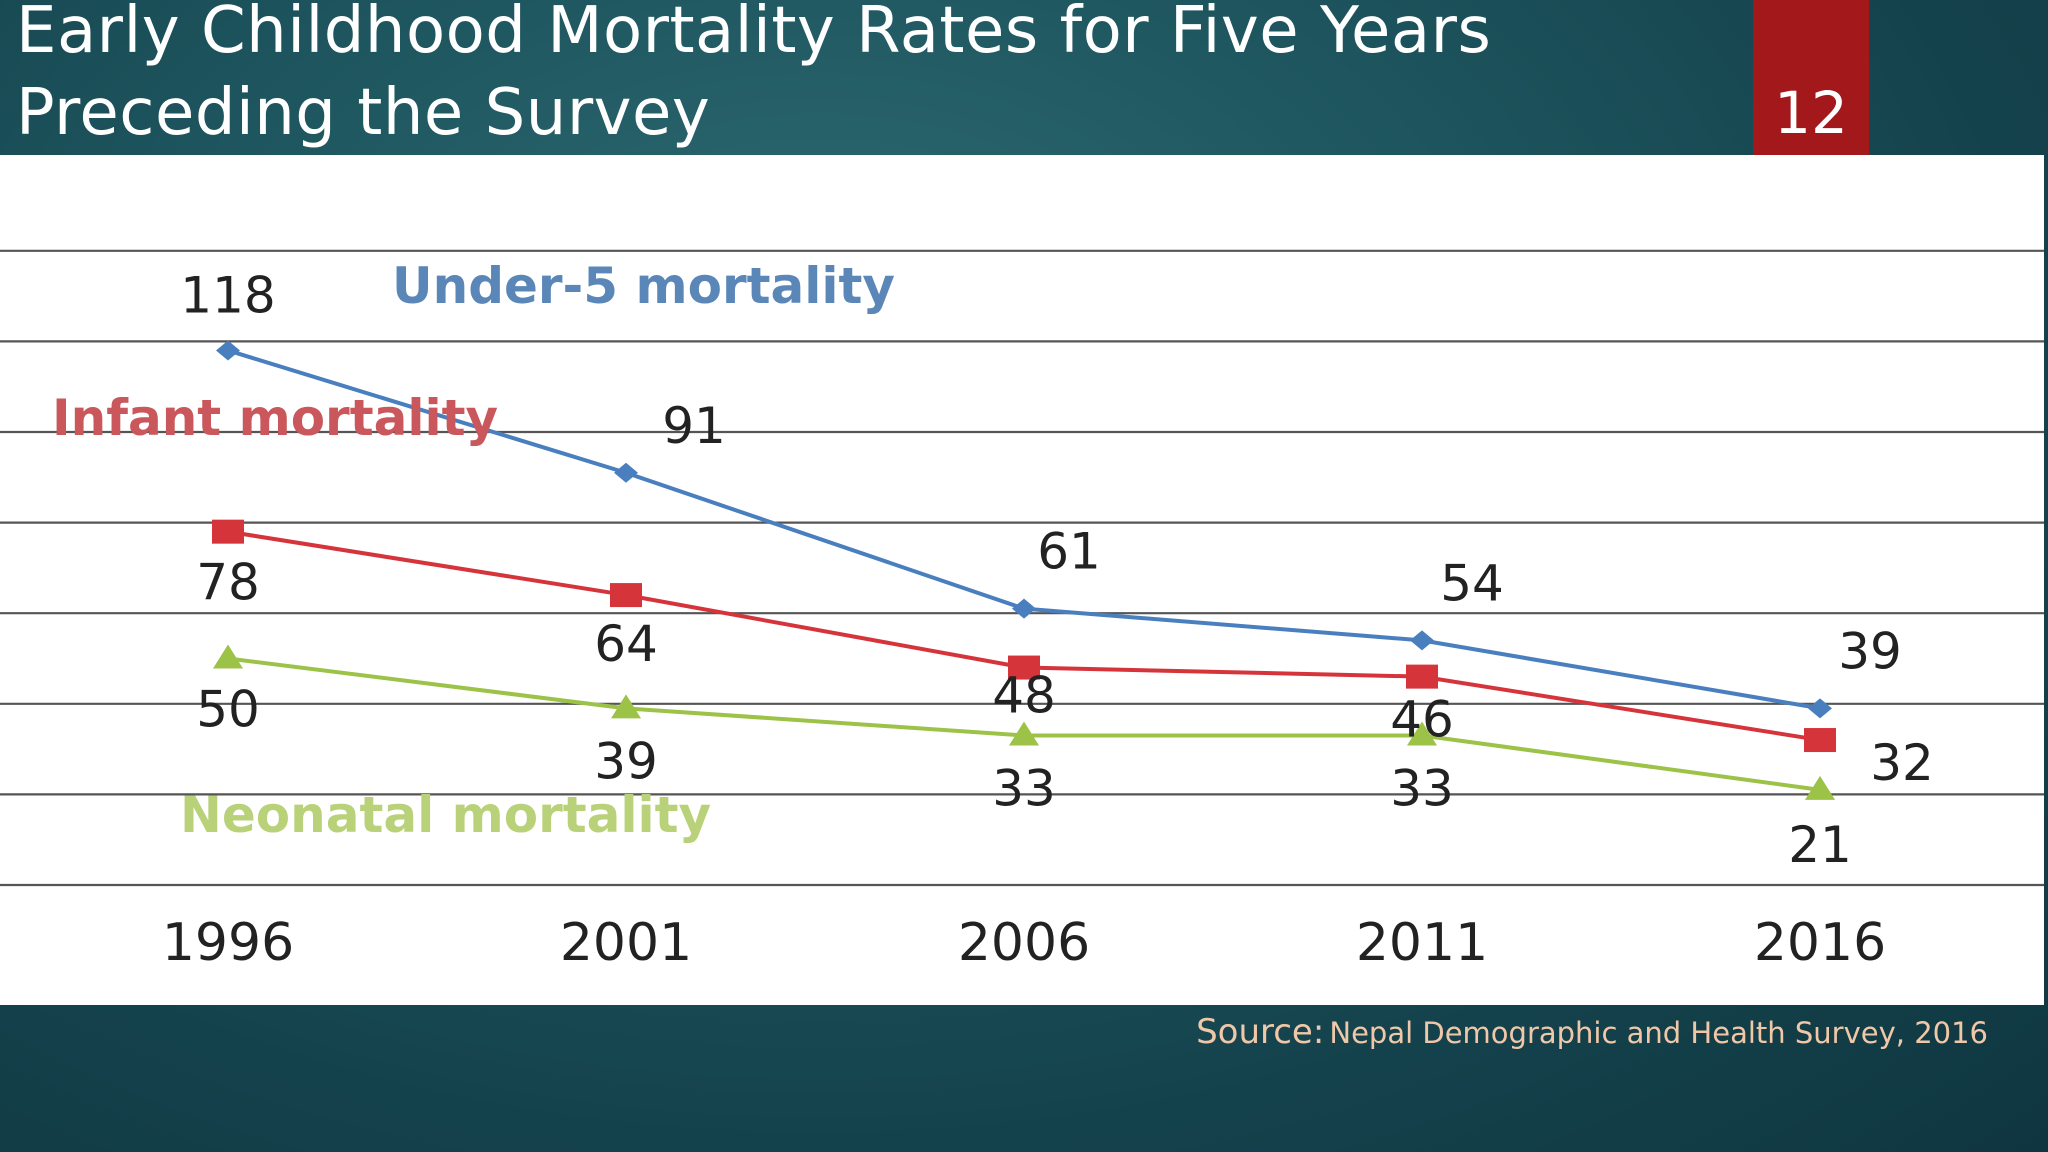 The height and width of the screenshot is (1152, 2048). What do you see at coordinates (1422, 943) in the screenshot?
I see `x-tick-label: 2011` at bounding box center [1422, 943].